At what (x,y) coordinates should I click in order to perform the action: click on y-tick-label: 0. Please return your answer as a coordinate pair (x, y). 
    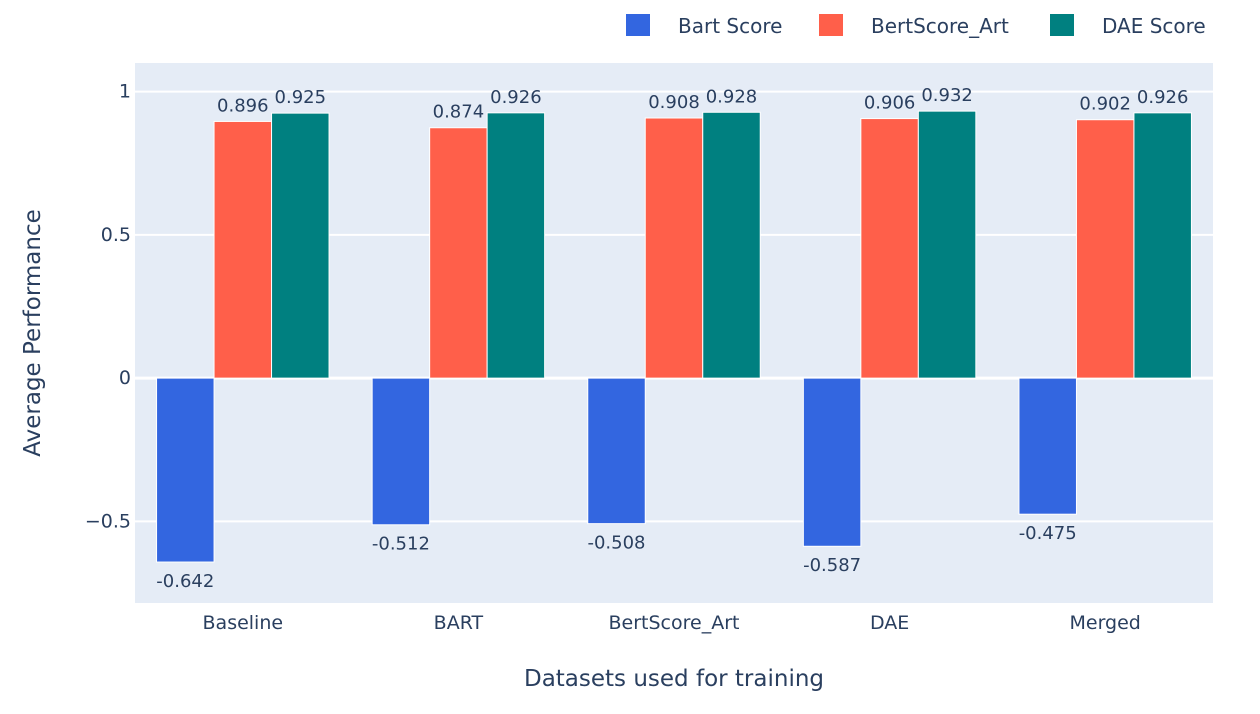
    Looking at the image, I should click on (125, 378).